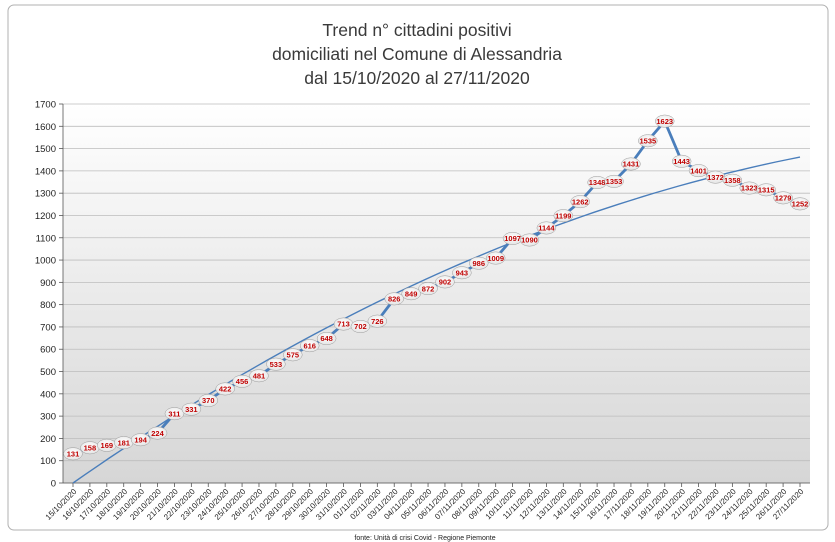 The width and height of the screenshot is (835, 542). I want to click on data-label-text: 370, so click(208, 400).